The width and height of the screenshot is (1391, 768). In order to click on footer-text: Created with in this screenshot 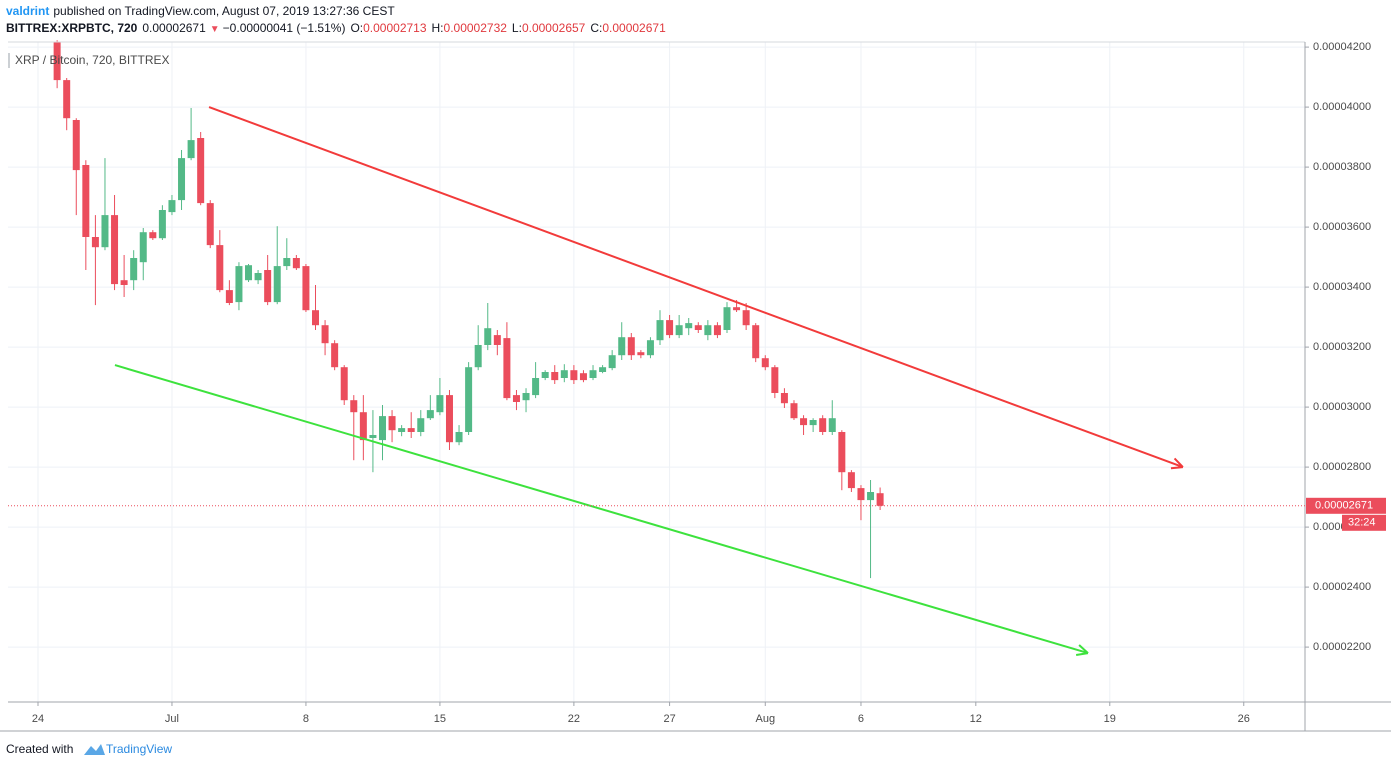, I will do `click(39, 749)`.